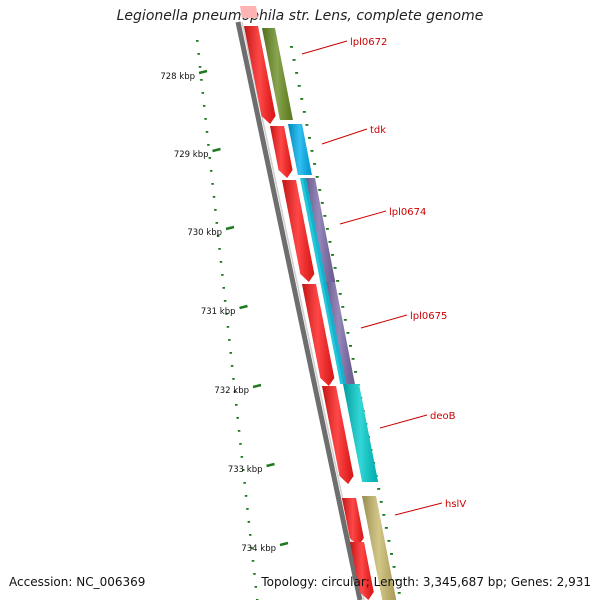 The height and width of the screenshot is (600, 600). I want to click on kbp-label: 728 kbp, so click(177, 77).